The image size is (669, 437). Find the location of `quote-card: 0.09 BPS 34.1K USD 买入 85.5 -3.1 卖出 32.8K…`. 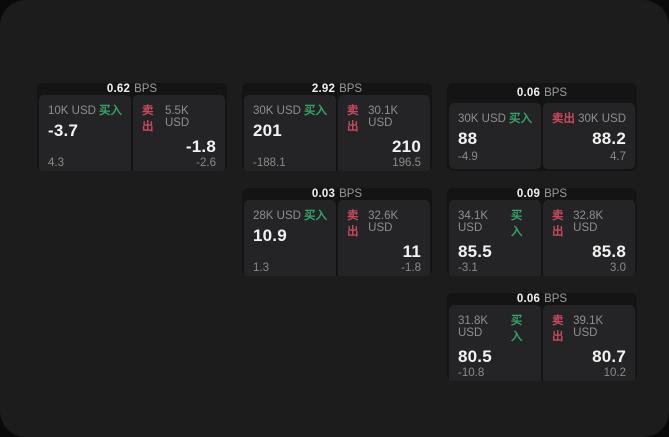

quote-card: 0.09 BPS 34.1K USD 买入 85.5 -3.1 卖出 32.8K… is located at coordinates (542, 232).